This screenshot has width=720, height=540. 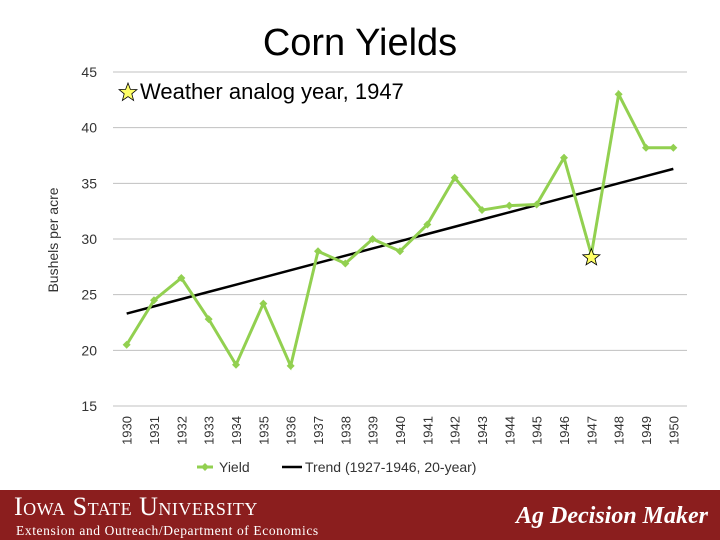 I want to click on y-tick-label: 40, so click(x=89, y=128).